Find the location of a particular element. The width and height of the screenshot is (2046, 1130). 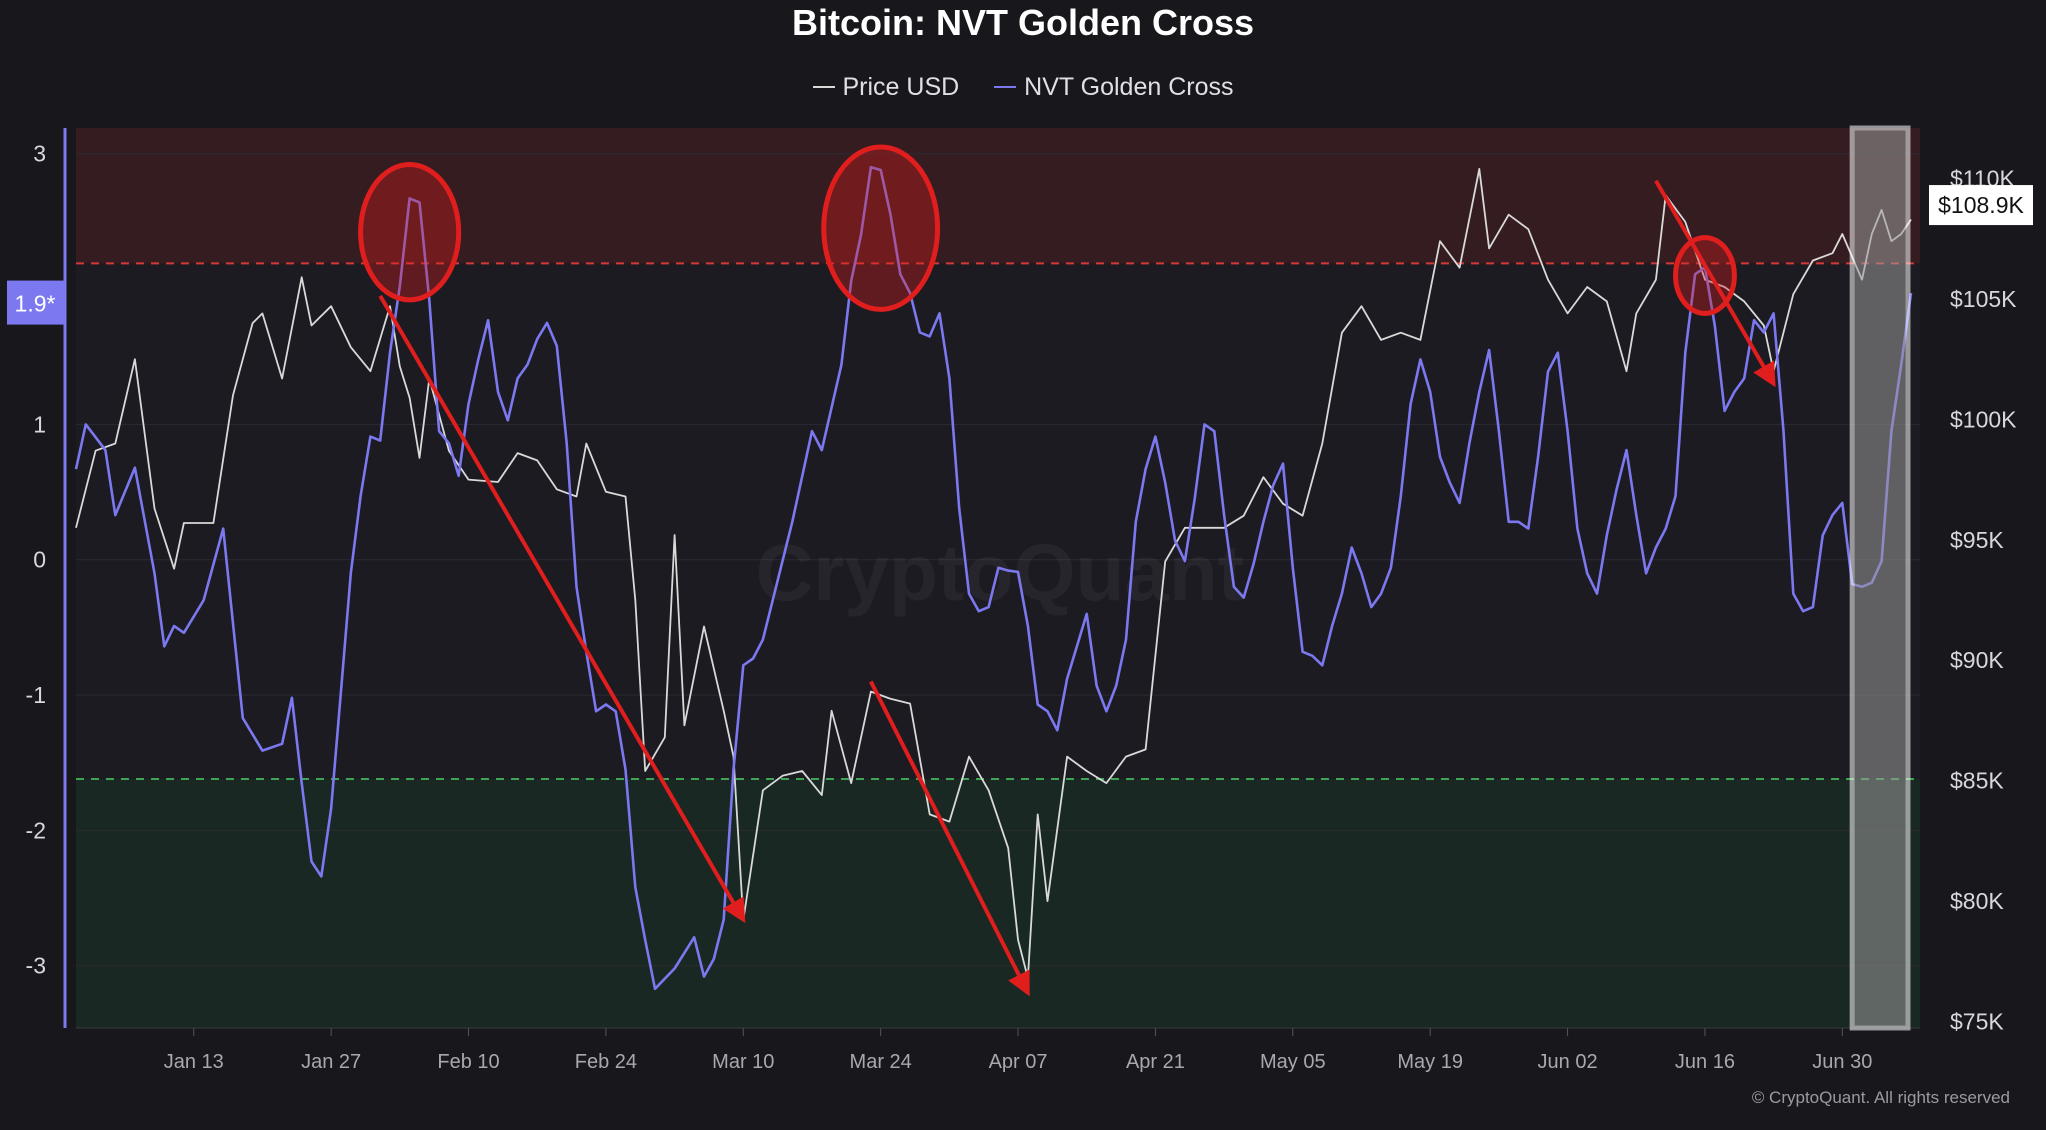

current-nvt-badge is located at coordinates (35, 302).